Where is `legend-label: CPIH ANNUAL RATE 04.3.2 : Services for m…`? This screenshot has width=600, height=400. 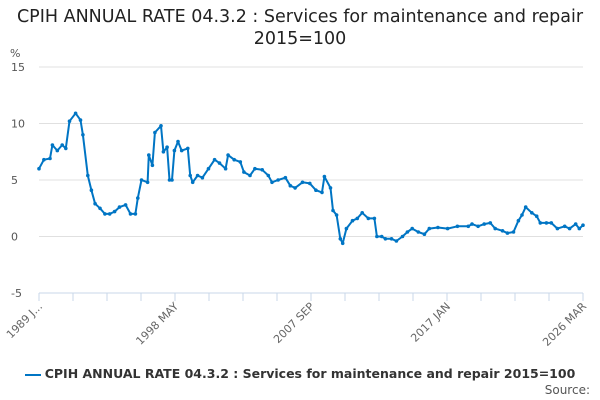
legend-label: CPIH ANNUAL RATE 04.3.2 : Services for m… is located at coordinates (310, 373).